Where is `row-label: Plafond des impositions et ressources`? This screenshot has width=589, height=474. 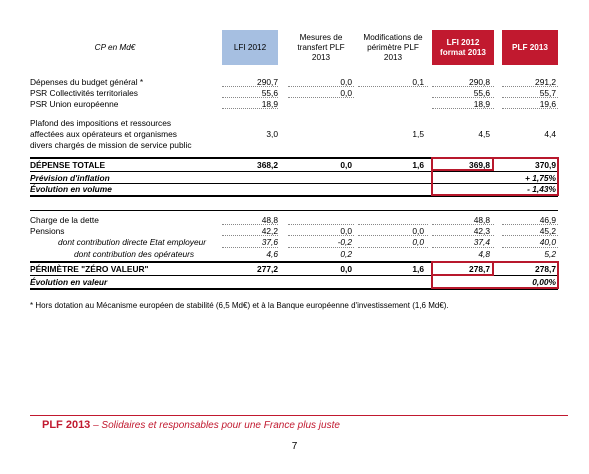
row-label: Plafond des impositions et ressources is located at coordinates (101, 123).